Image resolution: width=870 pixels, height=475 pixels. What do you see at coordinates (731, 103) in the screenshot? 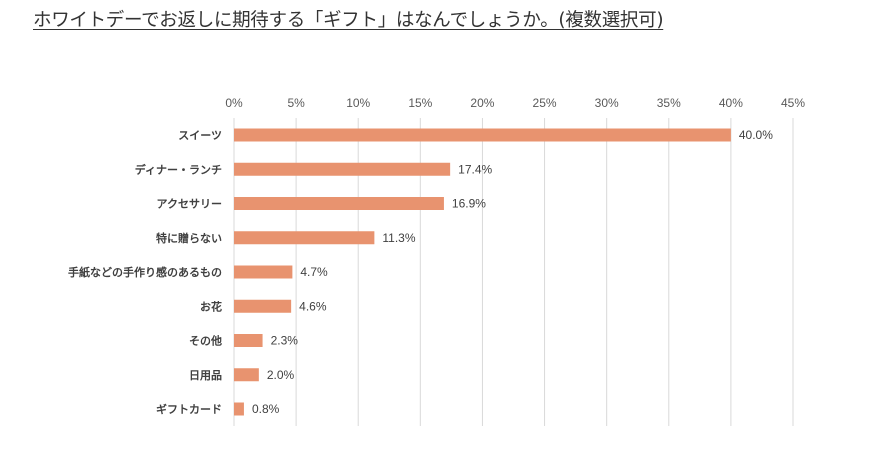
I see `x-tick-label: 40%` at bounding box center [731, 103].